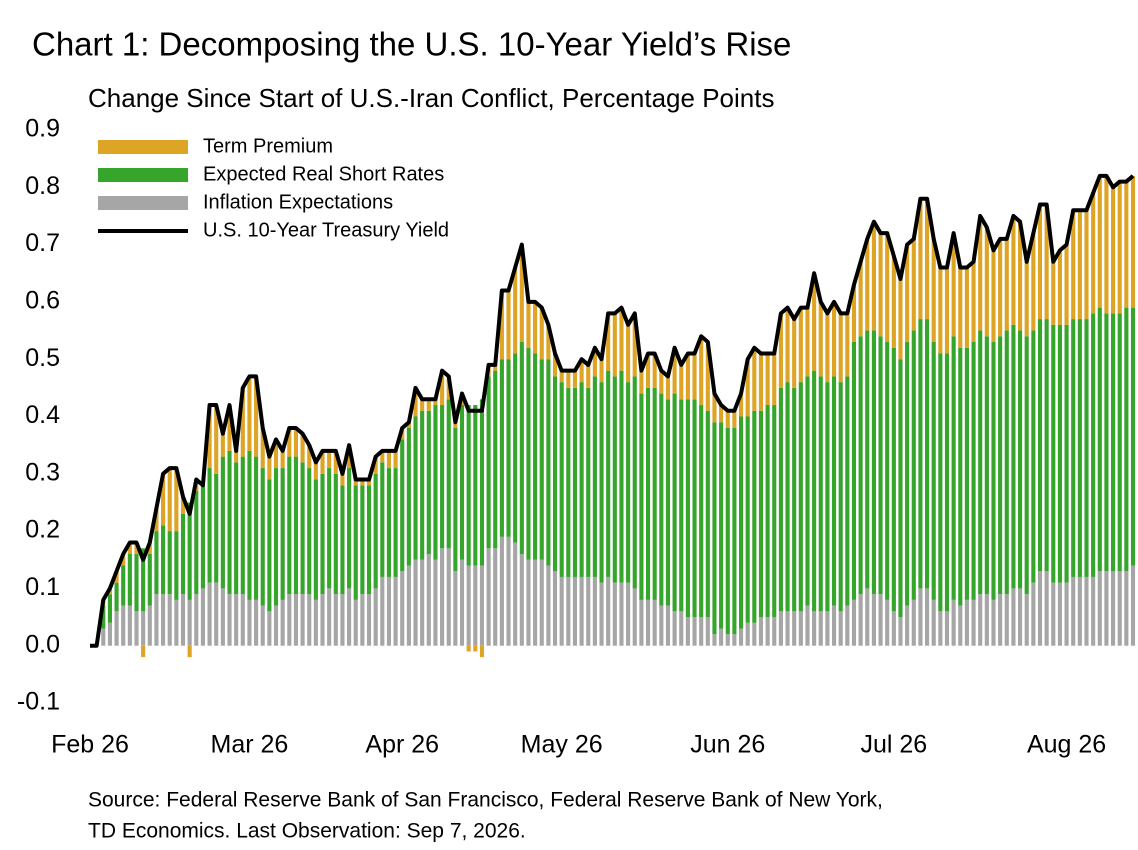 The image size is (1138, 850). What do you see at coordinates (42, 186) in the screenshot?
I see `y-tick-label: 0.8` at bounding box center [42, 186].